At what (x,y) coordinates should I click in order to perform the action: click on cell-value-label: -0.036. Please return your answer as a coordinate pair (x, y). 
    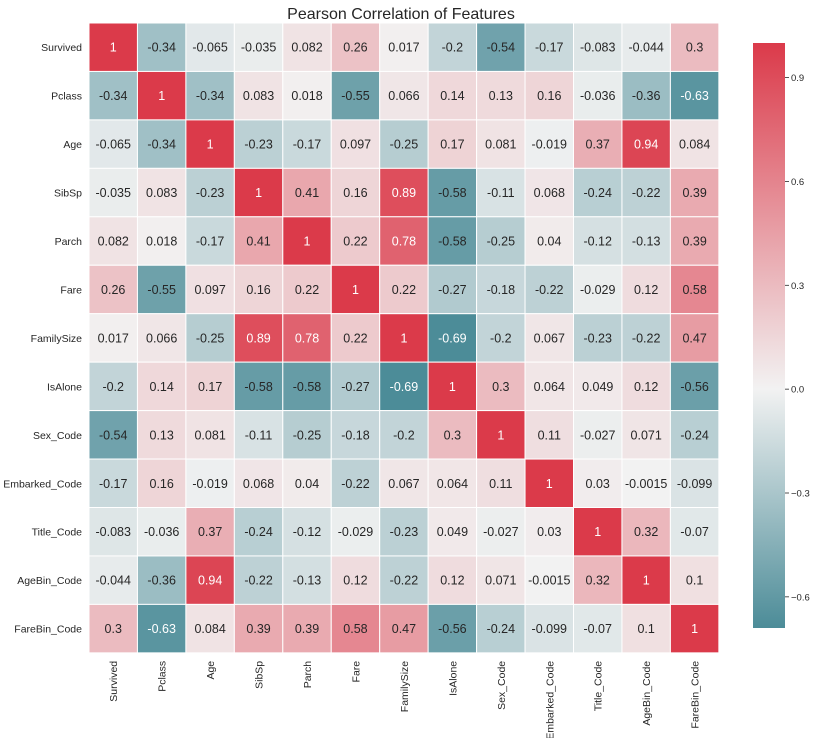
    Looking at the image, I should click on (161, 532).